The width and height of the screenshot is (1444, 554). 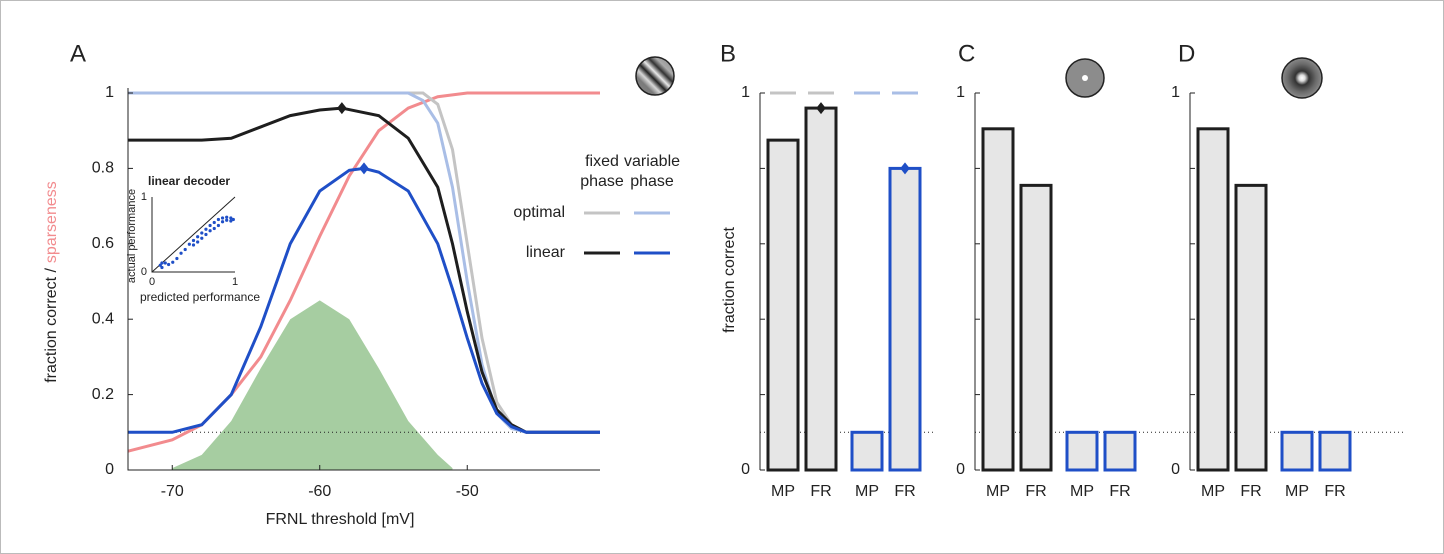 What do you see at coordinates (319, 491) in the screenshot?
I see `x-tick-label: -60` at bounding box center [319, 491].